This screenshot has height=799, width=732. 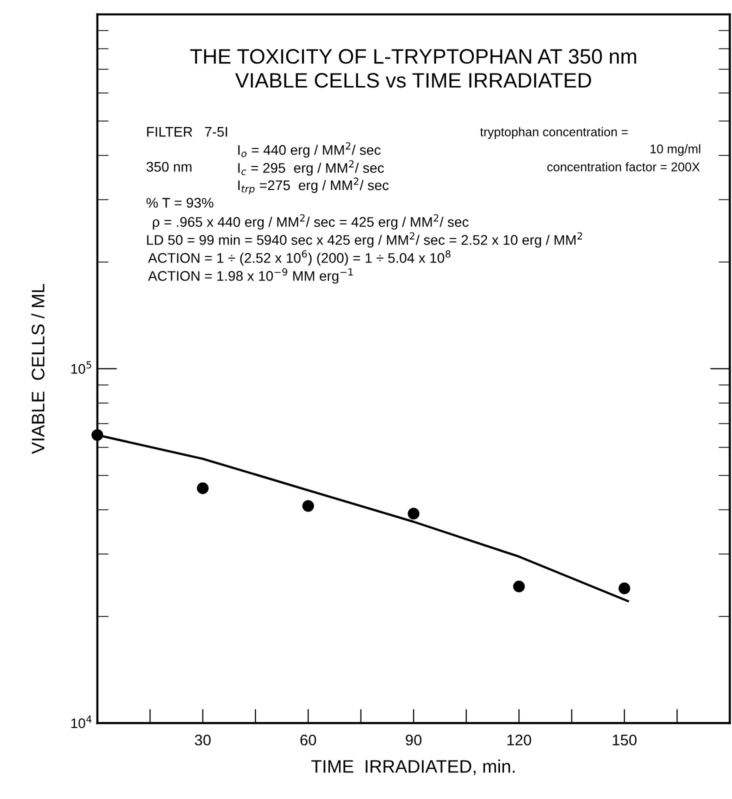 What do you see at coordinates (187, 132) in the screenshot?
I see `annotation: FILTER 7-5I` at bounding box center [187, 132].